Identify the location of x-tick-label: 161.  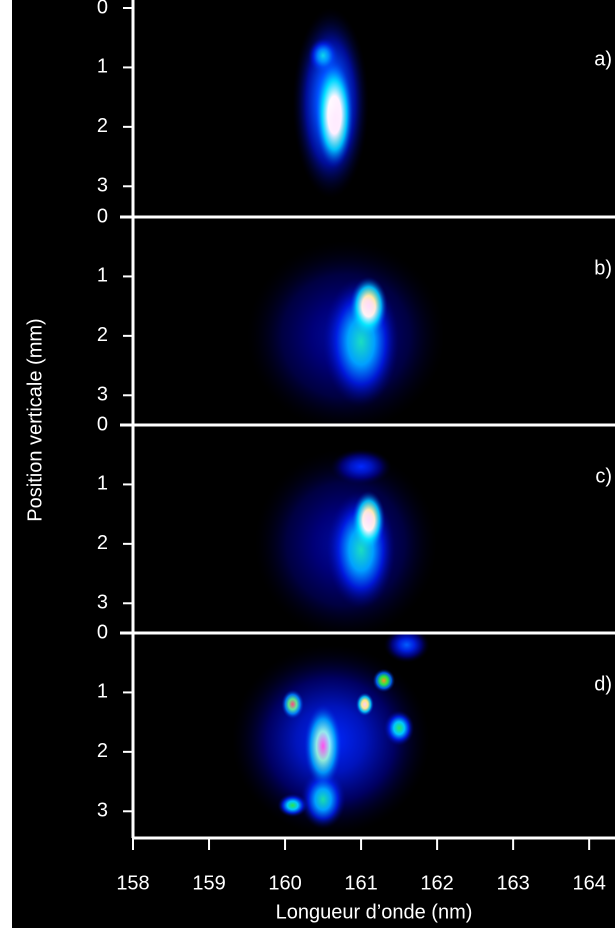
(360, 883).